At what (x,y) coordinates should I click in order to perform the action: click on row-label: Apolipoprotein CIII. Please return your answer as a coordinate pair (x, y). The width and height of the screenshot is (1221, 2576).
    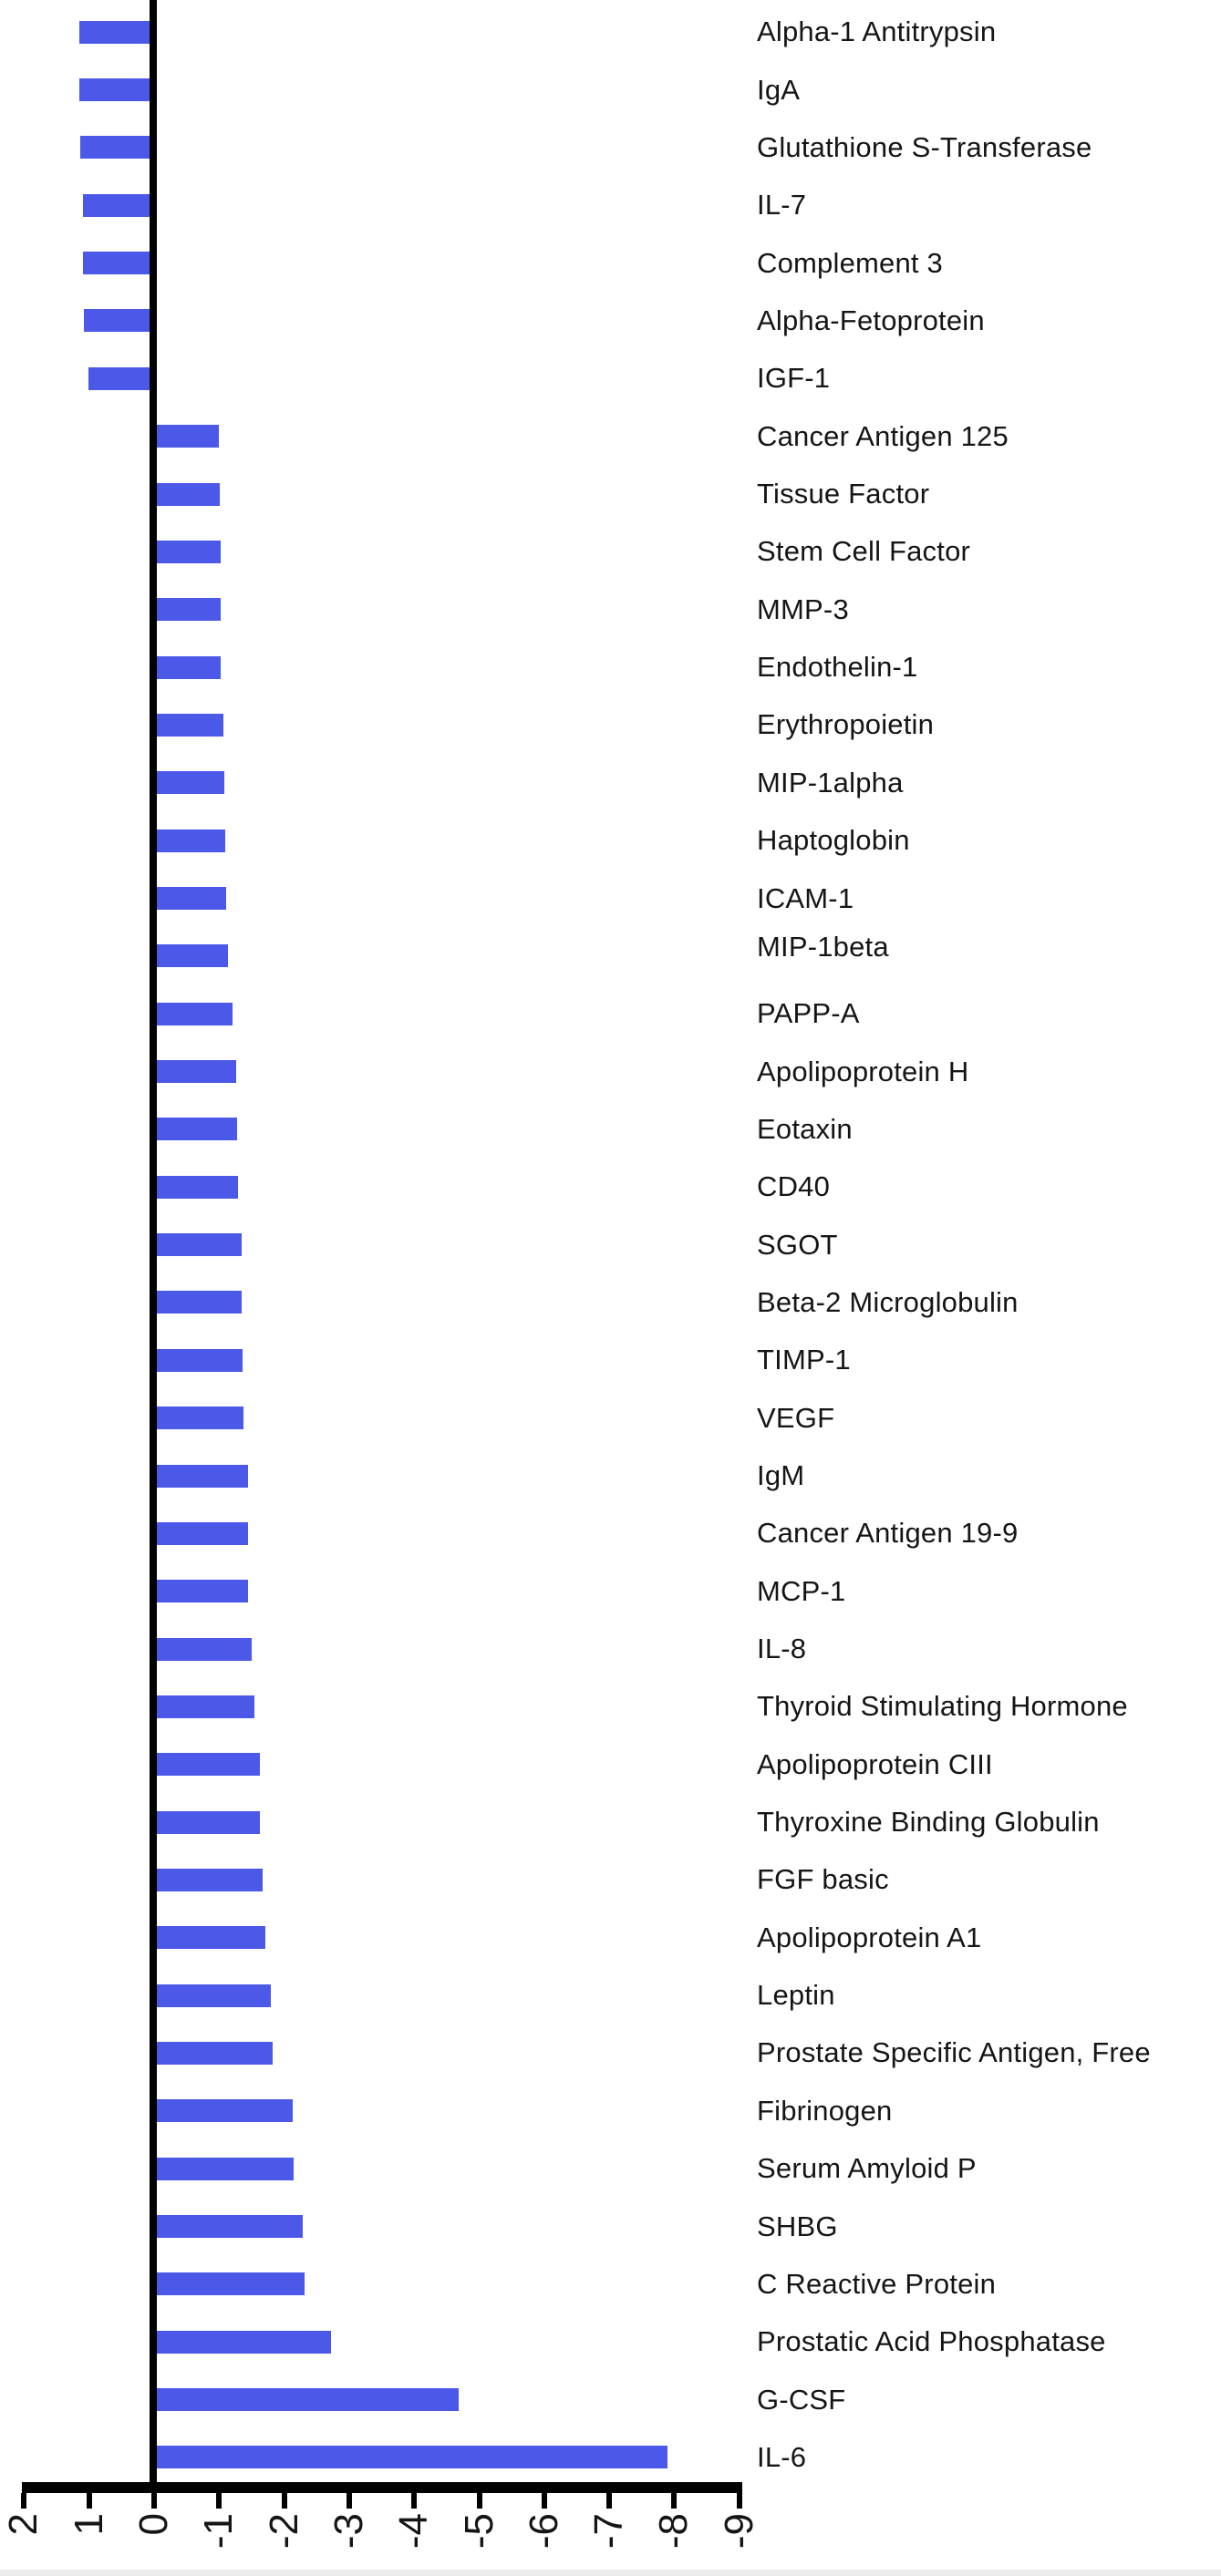
    Looking at the image, I should click on (875, 1763).